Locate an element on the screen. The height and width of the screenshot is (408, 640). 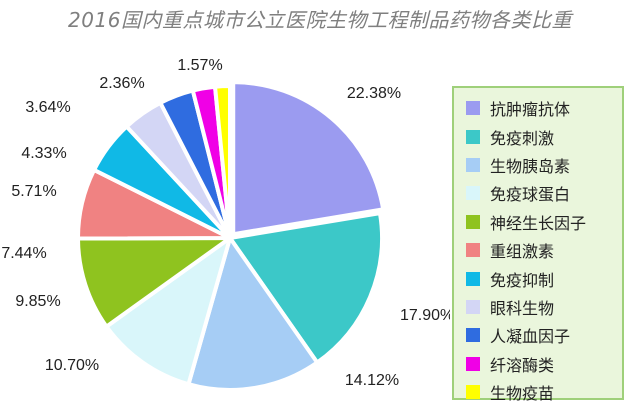
legend-label: 免疫球蛋白 is located at coordinates (530, 195).